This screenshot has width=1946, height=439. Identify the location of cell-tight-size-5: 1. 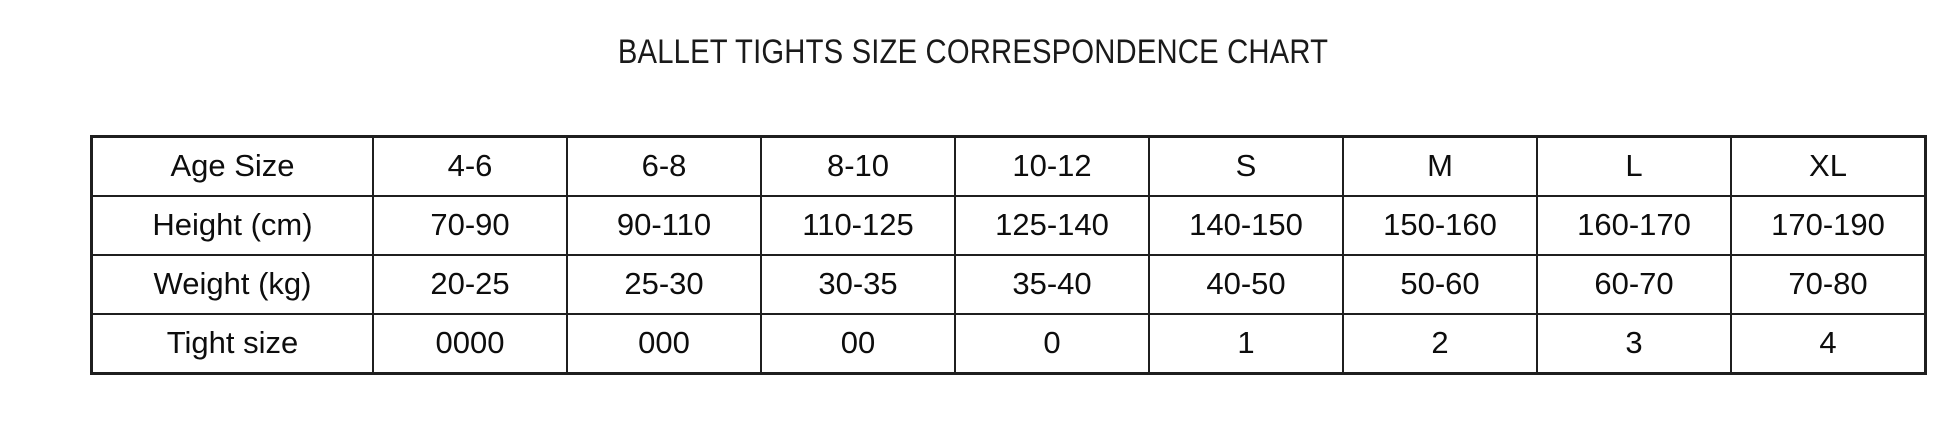
(1246, 344).